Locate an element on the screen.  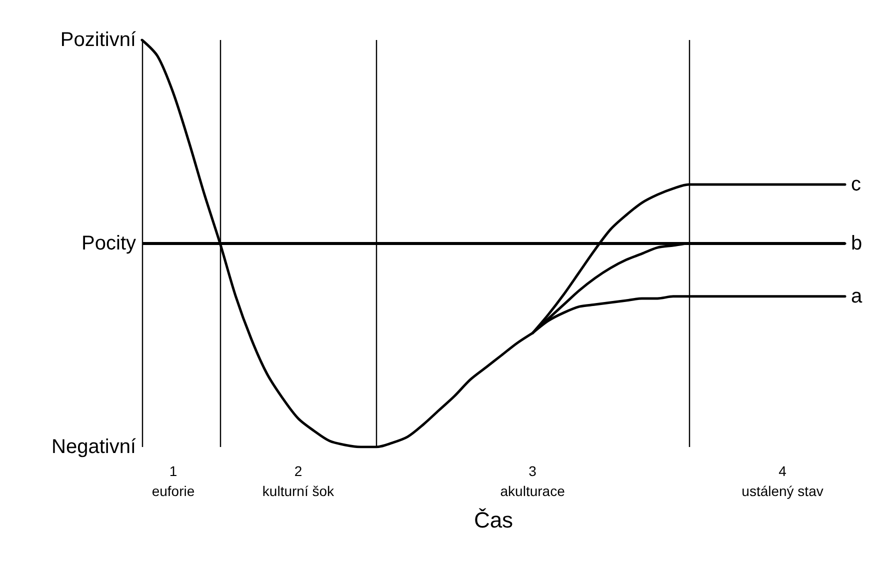
x-tick-label: 4 ustálený stav is located at coordinates (783, 481).